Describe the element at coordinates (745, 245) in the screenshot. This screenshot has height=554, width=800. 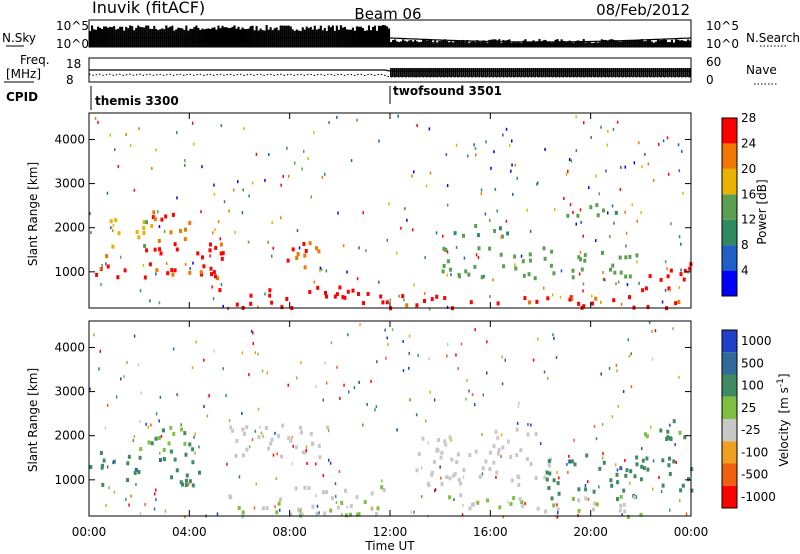
I see `colorbar-tick-label: 8` at that location.